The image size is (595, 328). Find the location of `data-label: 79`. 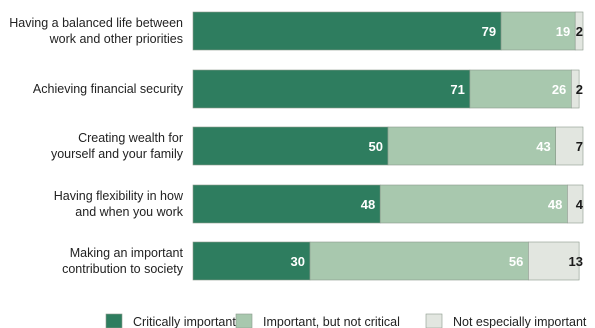

data-label: 79 is located at coordinates (489, 31).